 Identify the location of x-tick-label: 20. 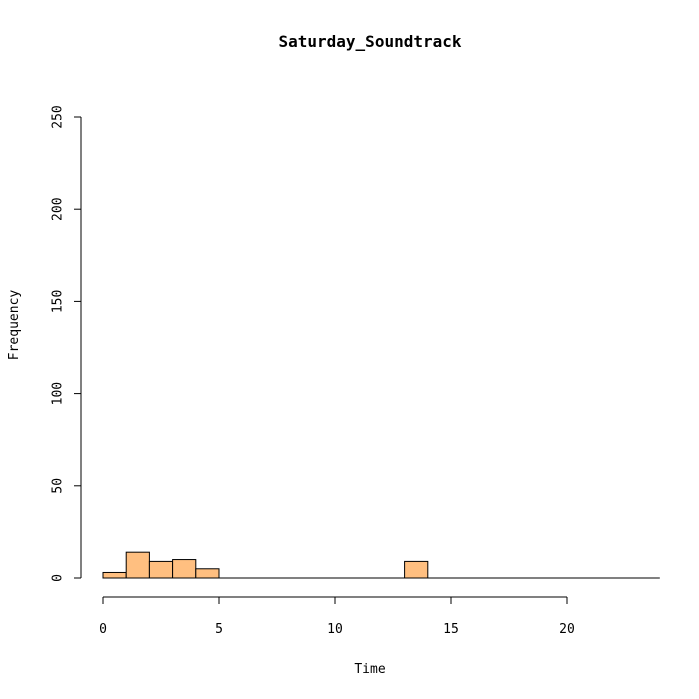
(567, 629).